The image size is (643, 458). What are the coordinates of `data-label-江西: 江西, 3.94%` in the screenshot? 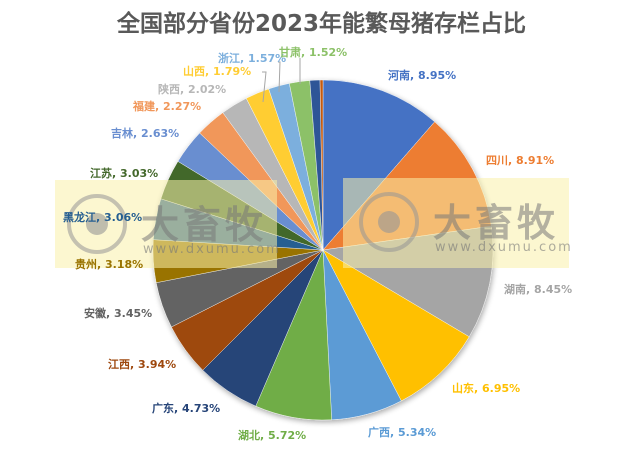 It's located at (142, 364).